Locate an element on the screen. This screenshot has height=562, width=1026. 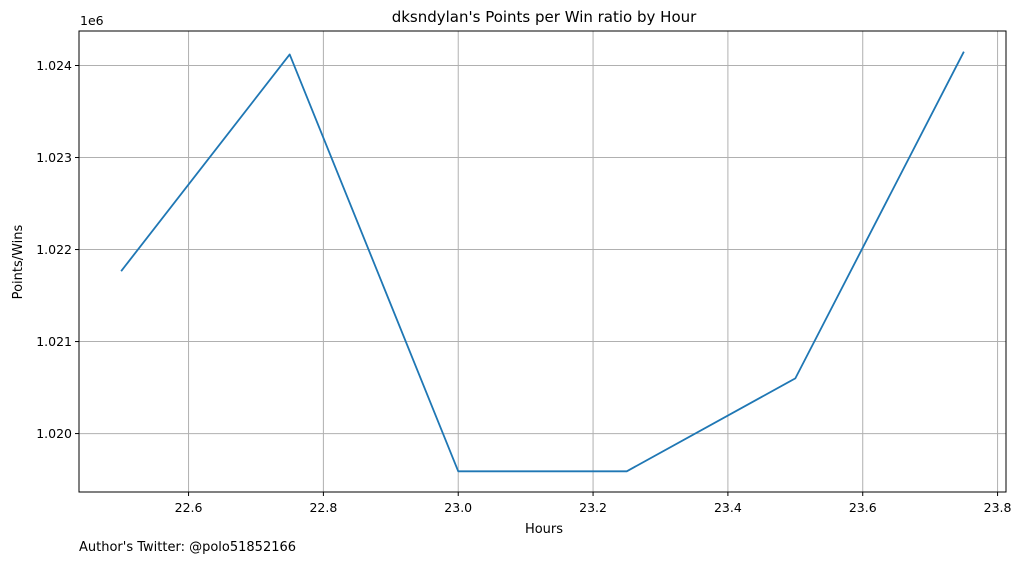
x-axis: 22.6 22.8 23.0 23.2 23.4 23.6 23.8 is located at coordinates (593, 503).